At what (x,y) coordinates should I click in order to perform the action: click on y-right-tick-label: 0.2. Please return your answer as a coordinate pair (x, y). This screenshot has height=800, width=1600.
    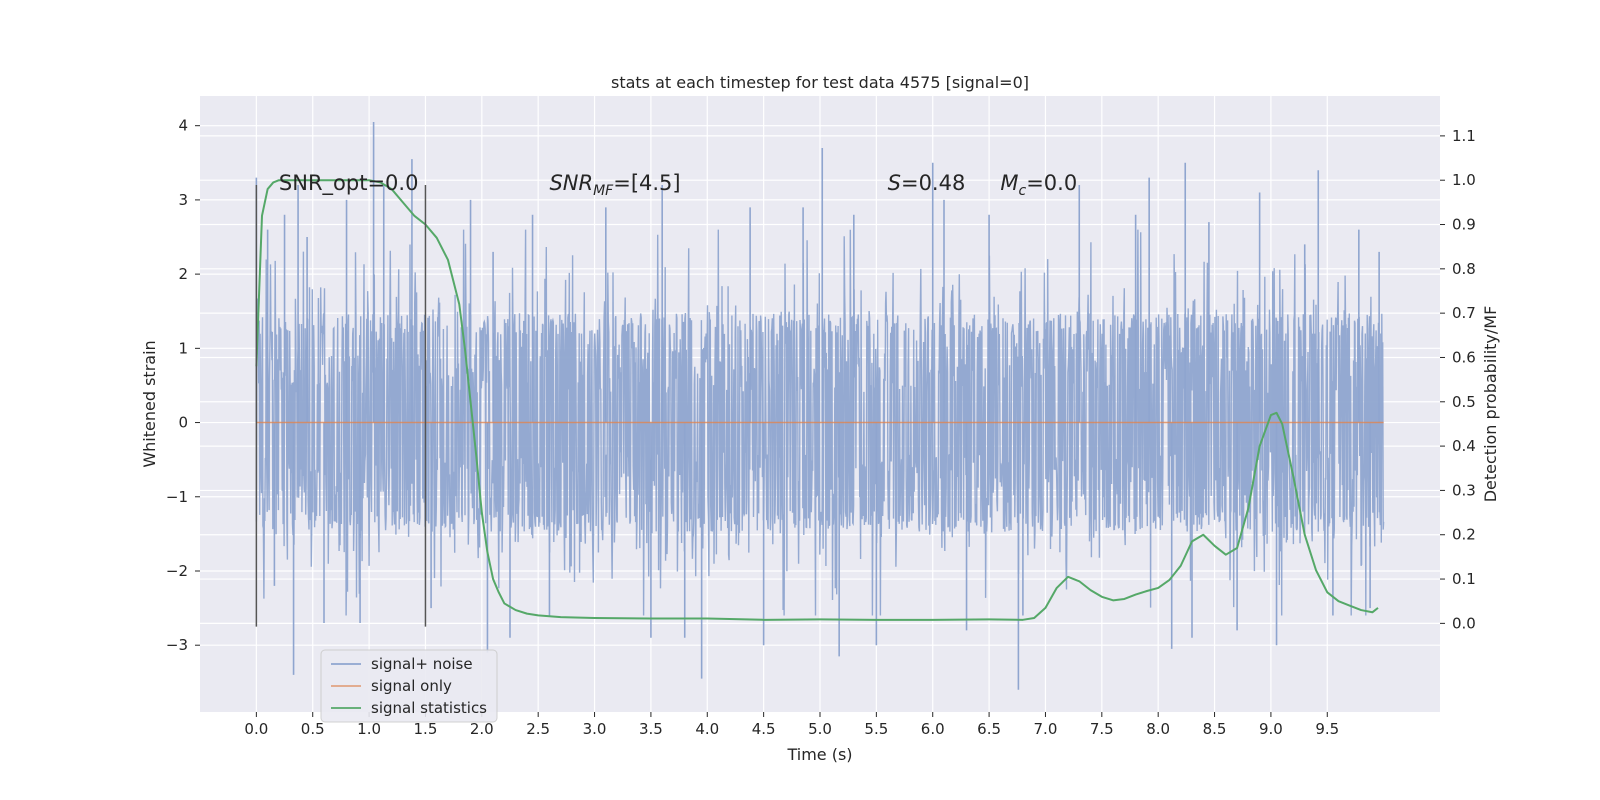
    Looking at the image, I should click on (1464, 535).